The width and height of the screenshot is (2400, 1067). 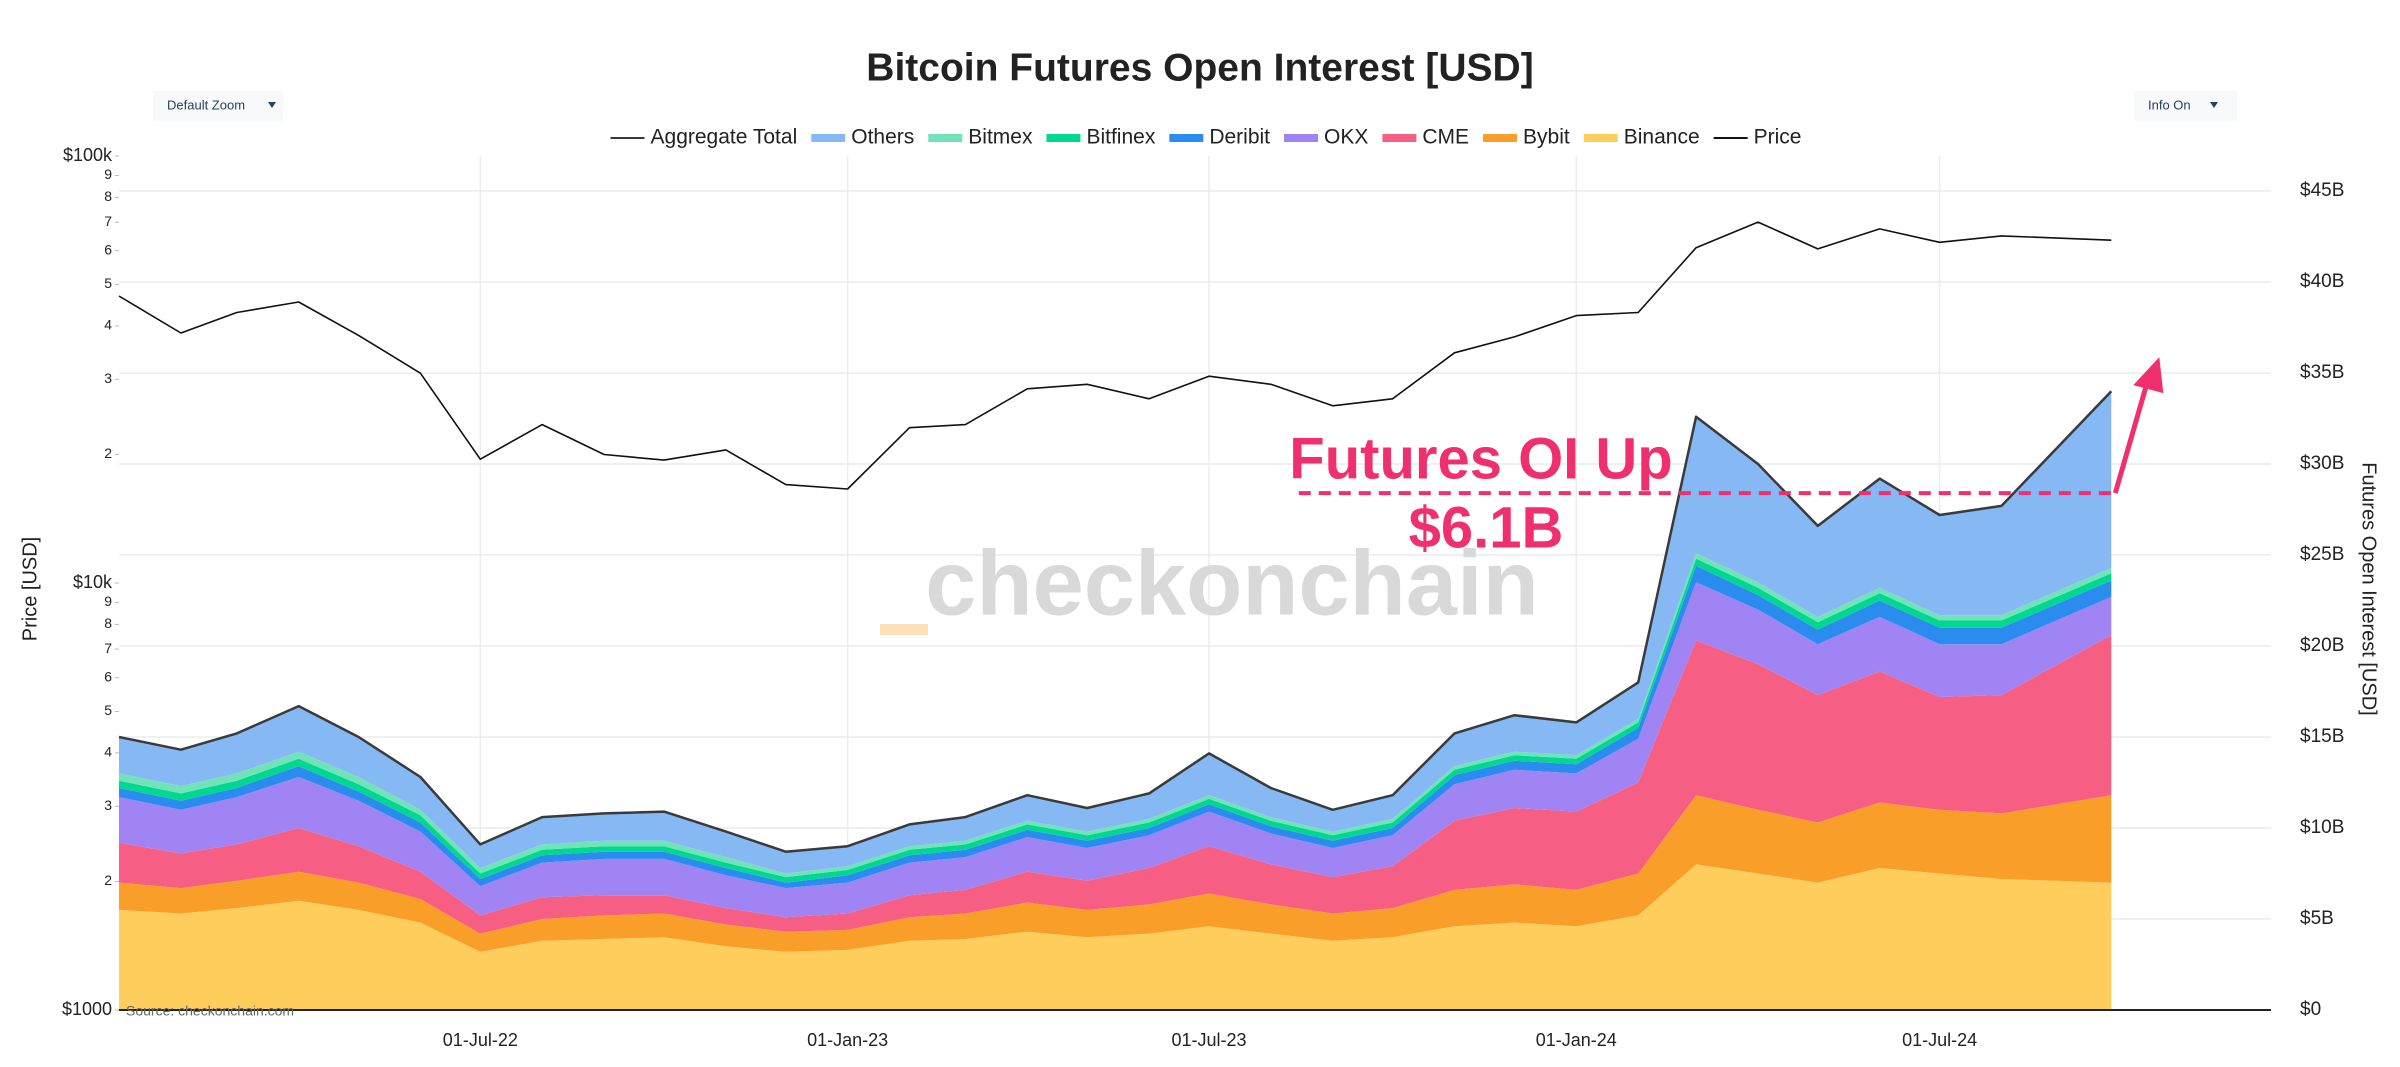 What do you see at coordinates (724, 137) in the screenshot?
I see `legend-label: Aggregate Total` at bounding box center [724, 137].